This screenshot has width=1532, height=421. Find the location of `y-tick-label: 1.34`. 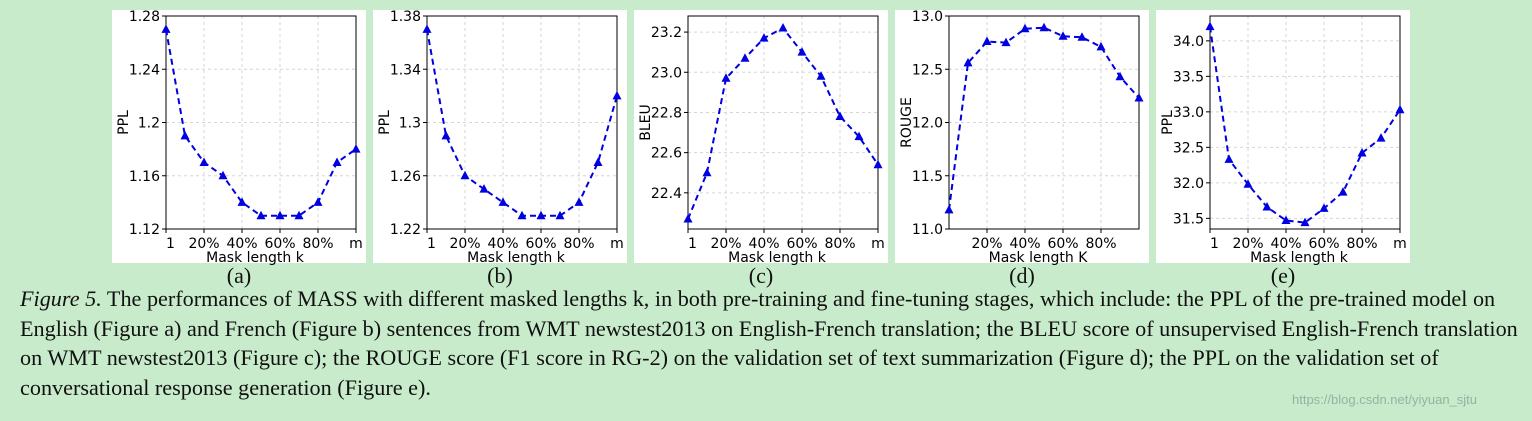

y-tick-label: 1.34 is located at coordinates (405, 70).